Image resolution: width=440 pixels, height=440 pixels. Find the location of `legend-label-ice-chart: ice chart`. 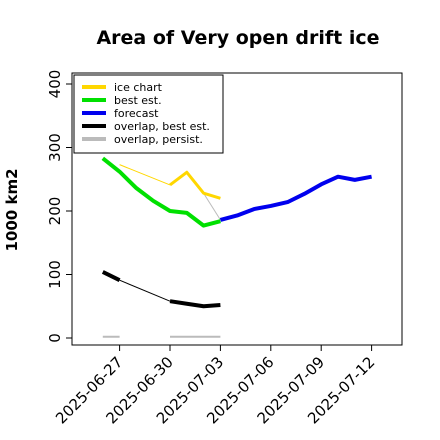

legend-label-ice-chart: ice chart is located at coordinates (138, 87).